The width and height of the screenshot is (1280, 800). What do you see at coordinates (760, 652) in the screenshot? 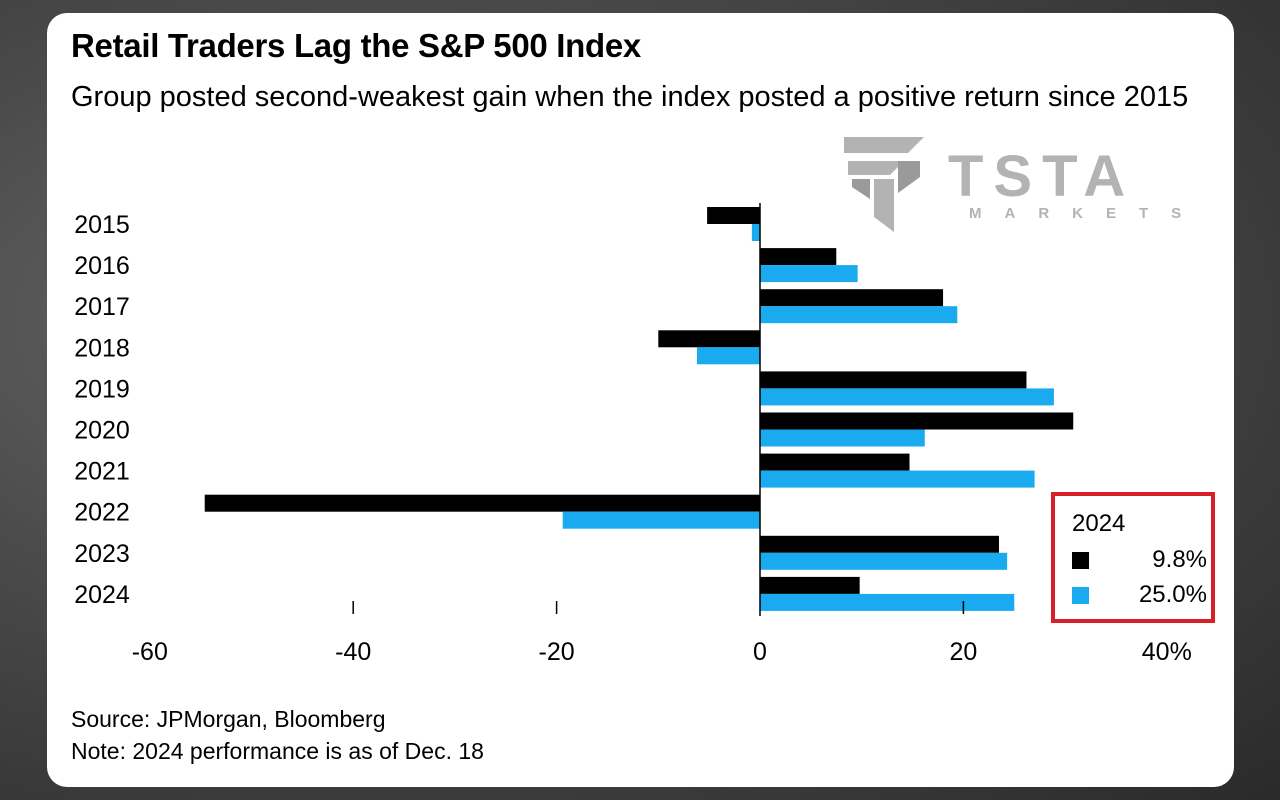
I see `x-tick-label-3: 0` at bounding box center [760, 652].